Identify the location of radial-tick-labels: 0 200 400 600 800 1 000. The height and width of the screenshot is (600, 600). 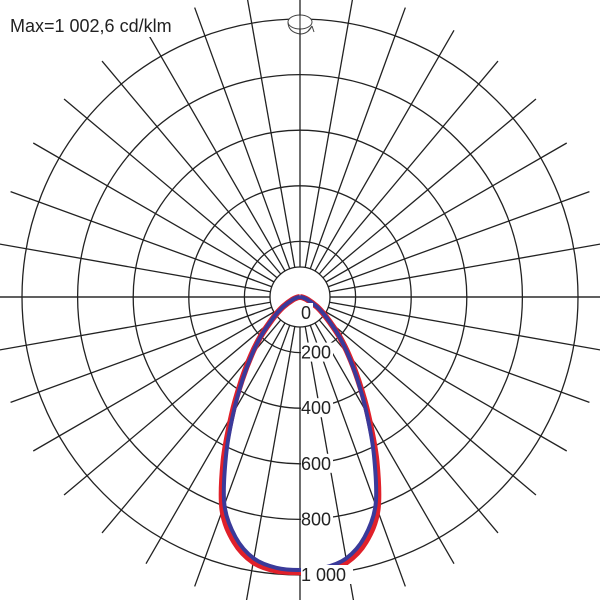
(327, 444).